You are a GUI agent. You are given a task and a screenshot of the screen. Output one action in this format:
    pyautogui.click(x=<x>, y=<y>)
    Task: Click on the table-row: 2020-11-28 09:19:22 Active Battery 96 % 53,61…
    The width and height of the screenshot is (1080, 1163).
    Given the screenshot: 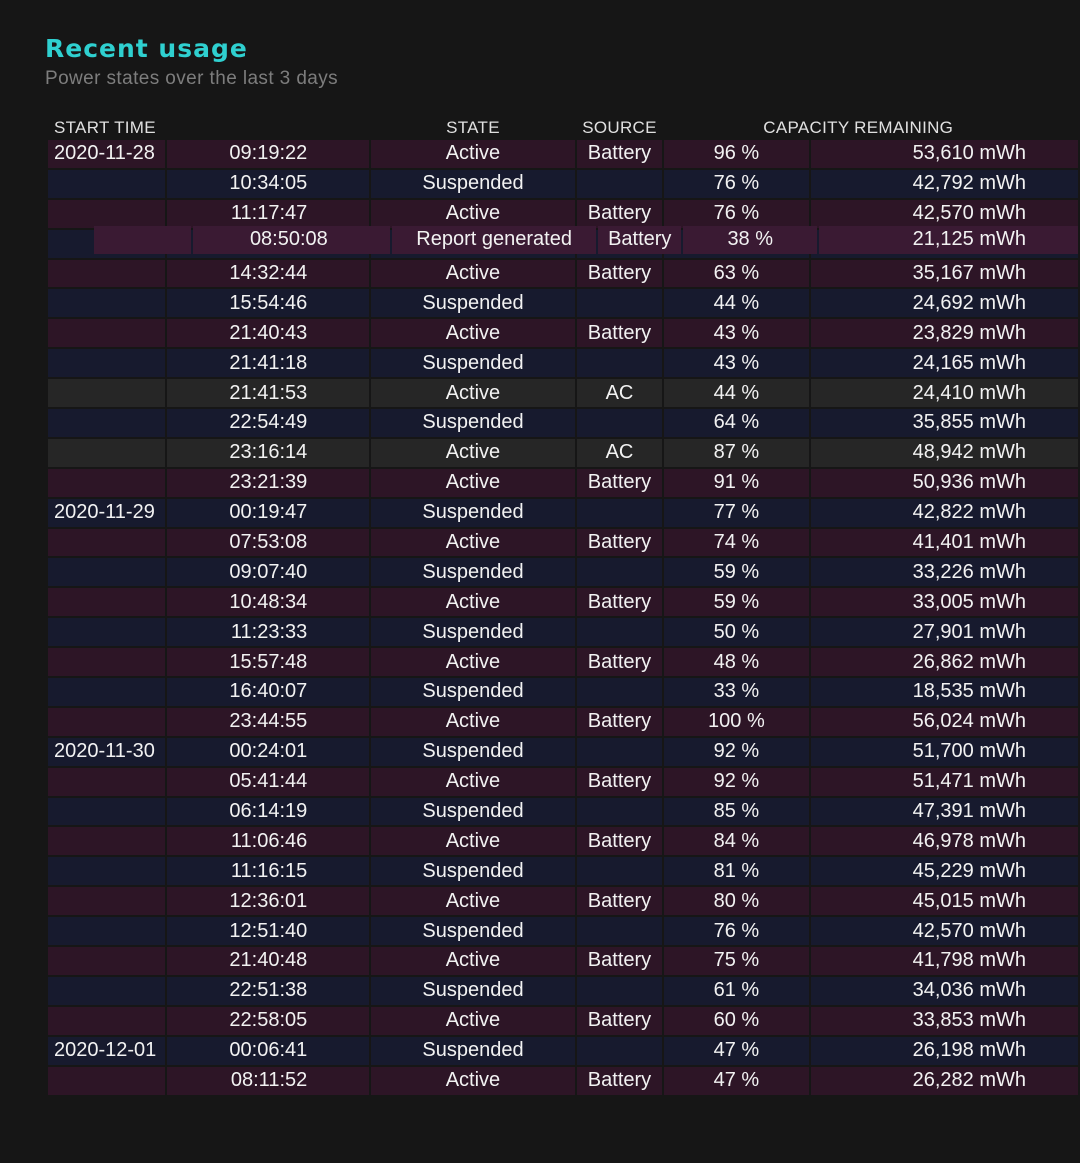 What is the action you would take?
    pyautogui.click(x=563, y=154)
    